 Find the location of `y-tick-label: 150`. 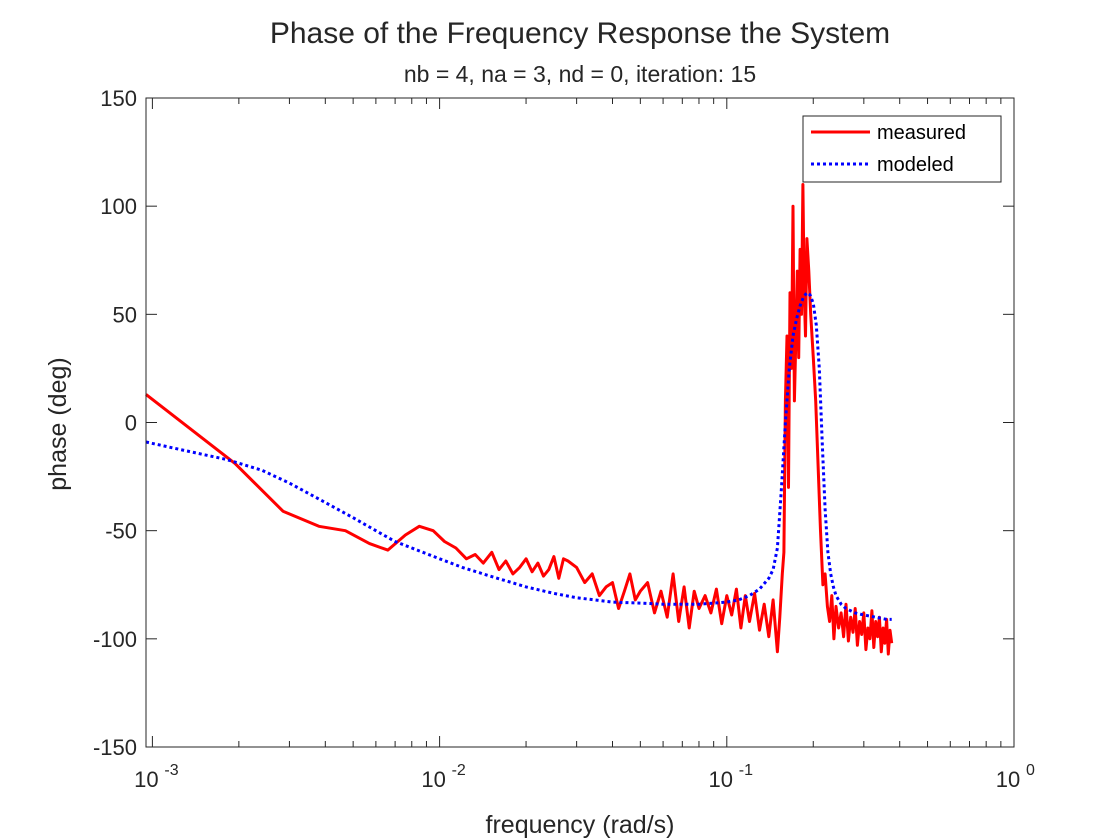

y-tick-label: 150 is located at coordinates (118, 98).